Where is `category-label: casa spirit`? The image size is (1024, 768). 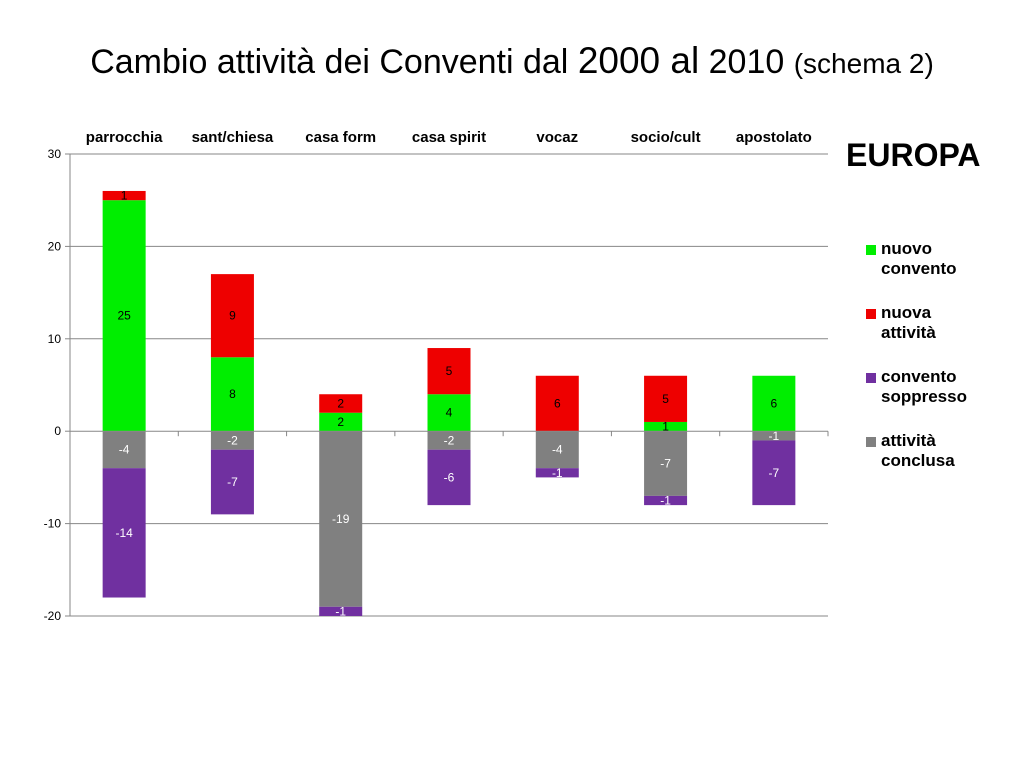
category-label: casa spirit is located at coordinates (449, 137).